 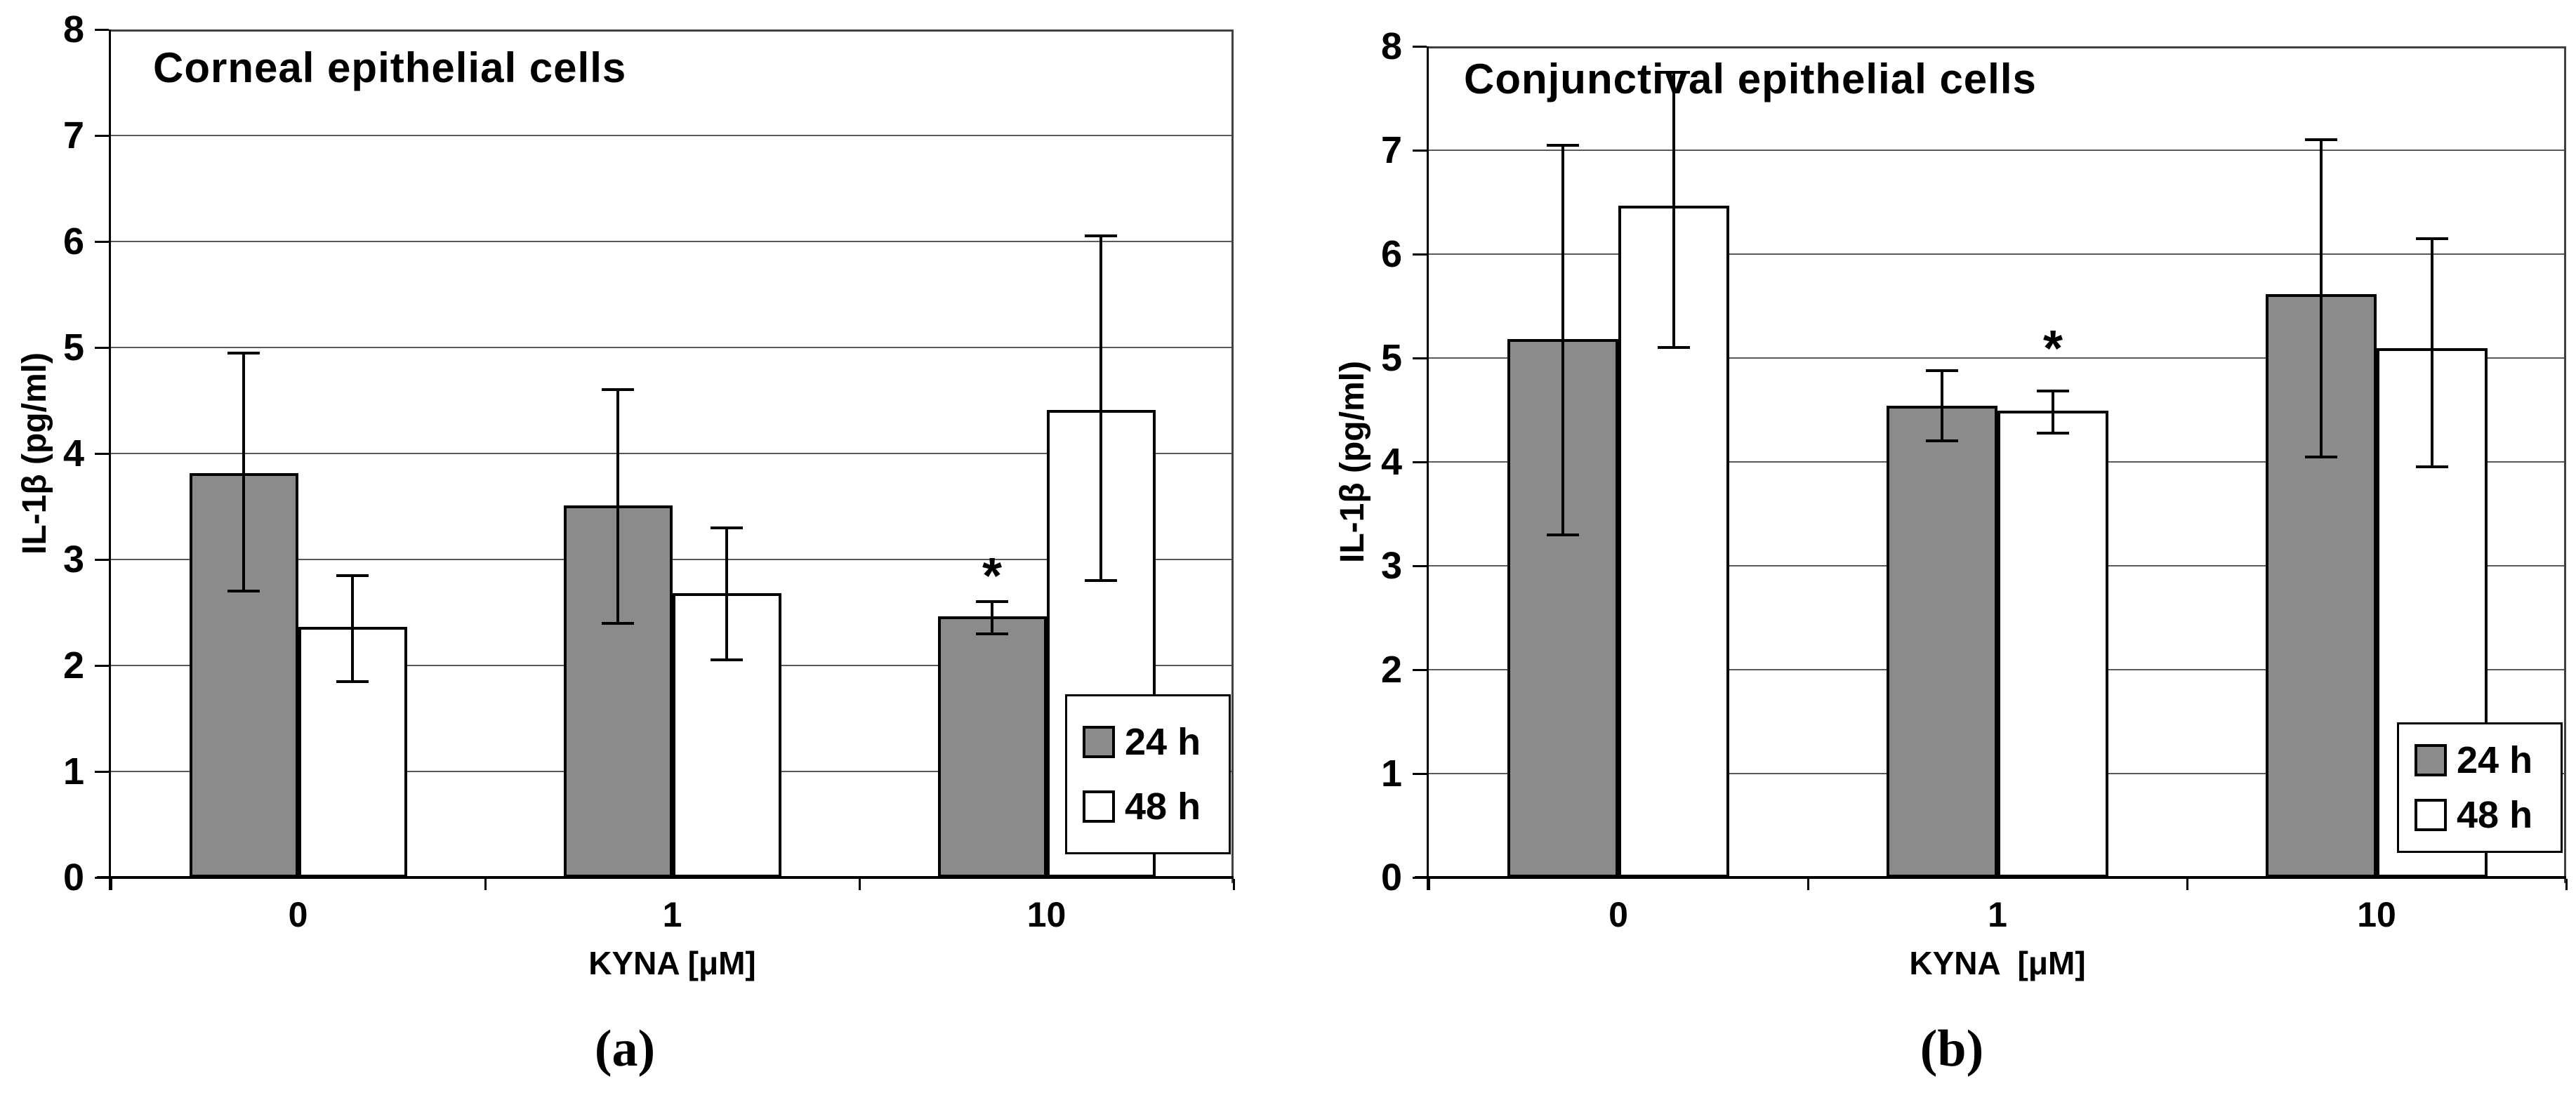 What do you see at coordinates (298, 915) in the screenshot?
I see `x-tick-label: 0` at bounding box center [298, 915].